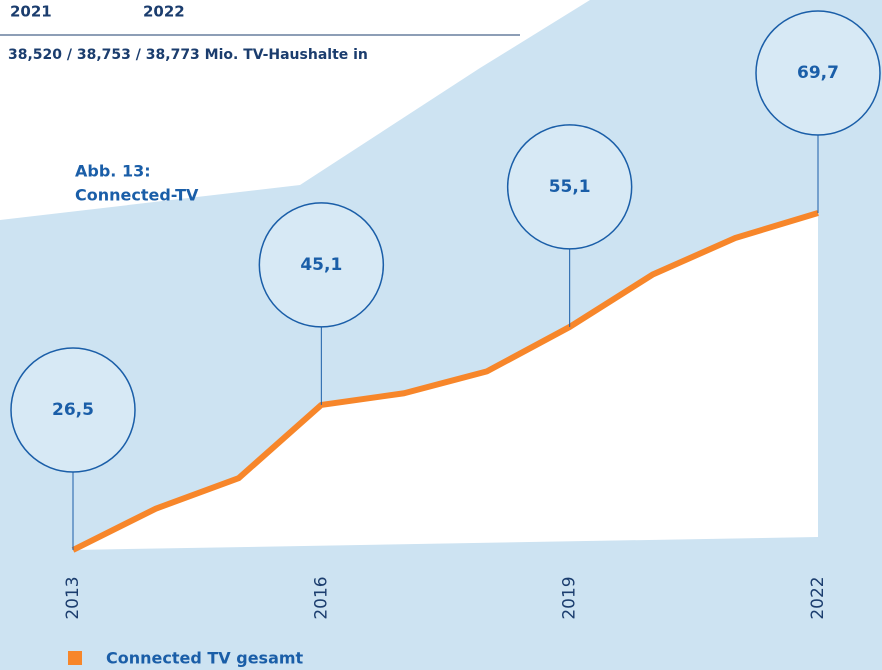  What do you see at coordinates (570, 597) in the screenshot?
I see `x-tick-label: 2019` at bounding box center [570, 597].